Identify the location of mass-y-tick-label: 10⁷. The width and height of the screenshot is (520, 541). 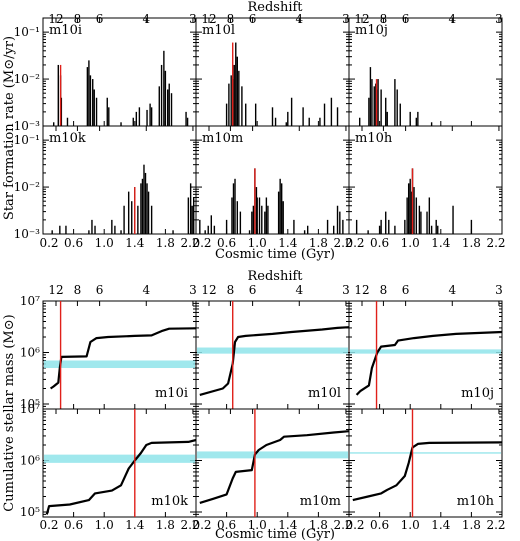
(30, 301).